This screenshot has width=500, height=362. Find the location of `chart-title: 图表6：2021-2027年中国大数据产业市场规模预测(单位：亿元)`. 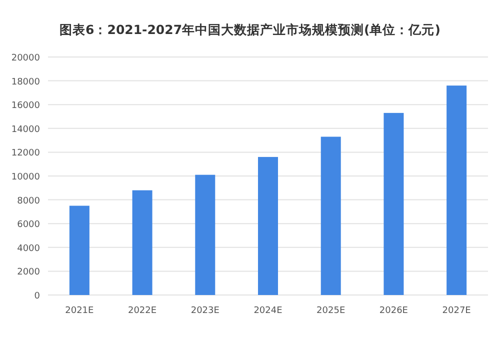

chart-title: 图表6：2021-2027年中国大数据产业市场规模预测(单位：亿元) is located at coordinates (250, 29).